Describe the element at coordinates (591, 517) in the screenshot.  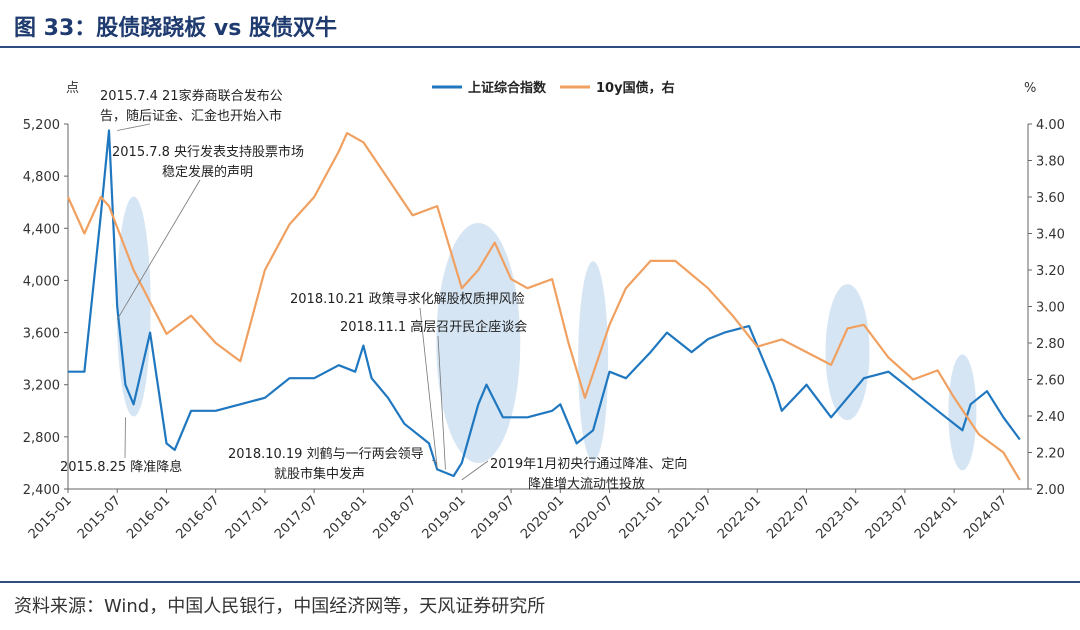
I see `x-tick-label: 2020-07` at that location.